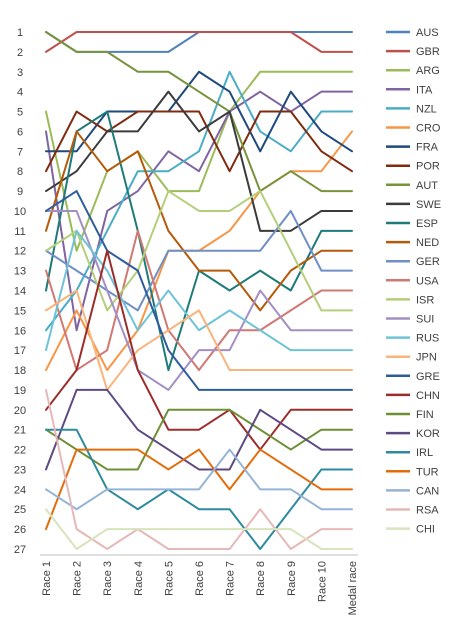  What do you see at coordinates (426, 109) in the screenshot?
I see `legend-label: NZL` at bounding box center [426, 109].